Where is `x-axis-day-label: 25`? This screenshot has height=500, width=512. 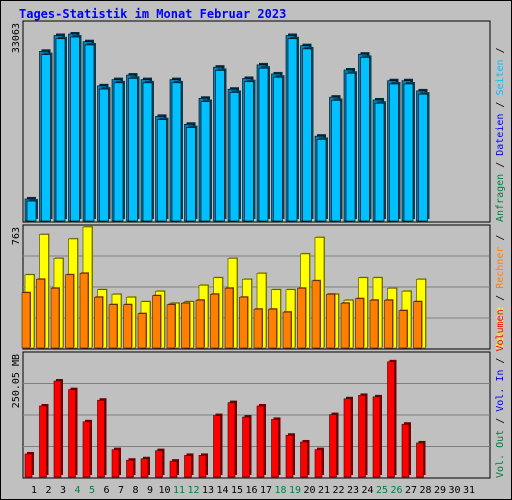
x-axis-day-label: 25 is located at coordinates (382, 490).